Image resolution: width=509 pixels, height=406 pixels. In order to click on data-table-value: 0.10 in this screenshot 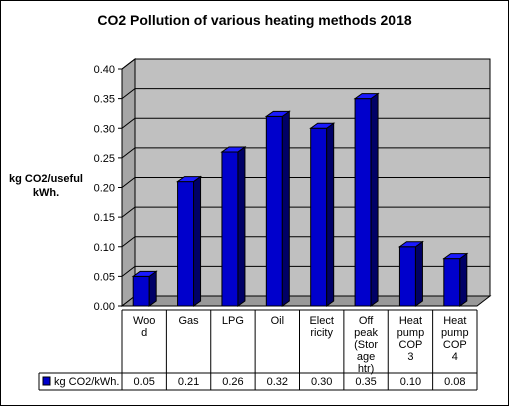, I will do `click(410, 382)`.